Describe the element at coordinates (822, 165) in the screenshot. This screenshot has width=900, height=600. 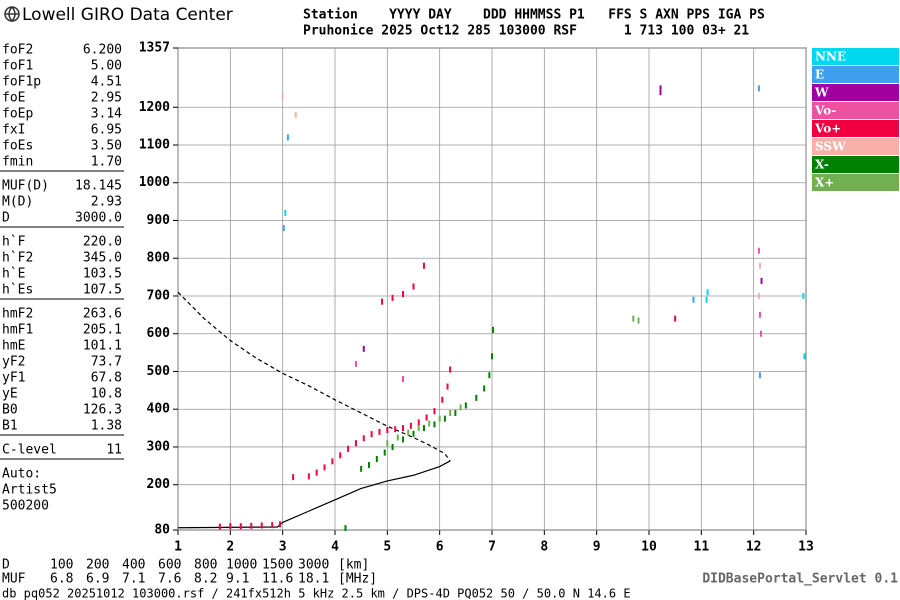
I see `legend-label: X-` at that location.